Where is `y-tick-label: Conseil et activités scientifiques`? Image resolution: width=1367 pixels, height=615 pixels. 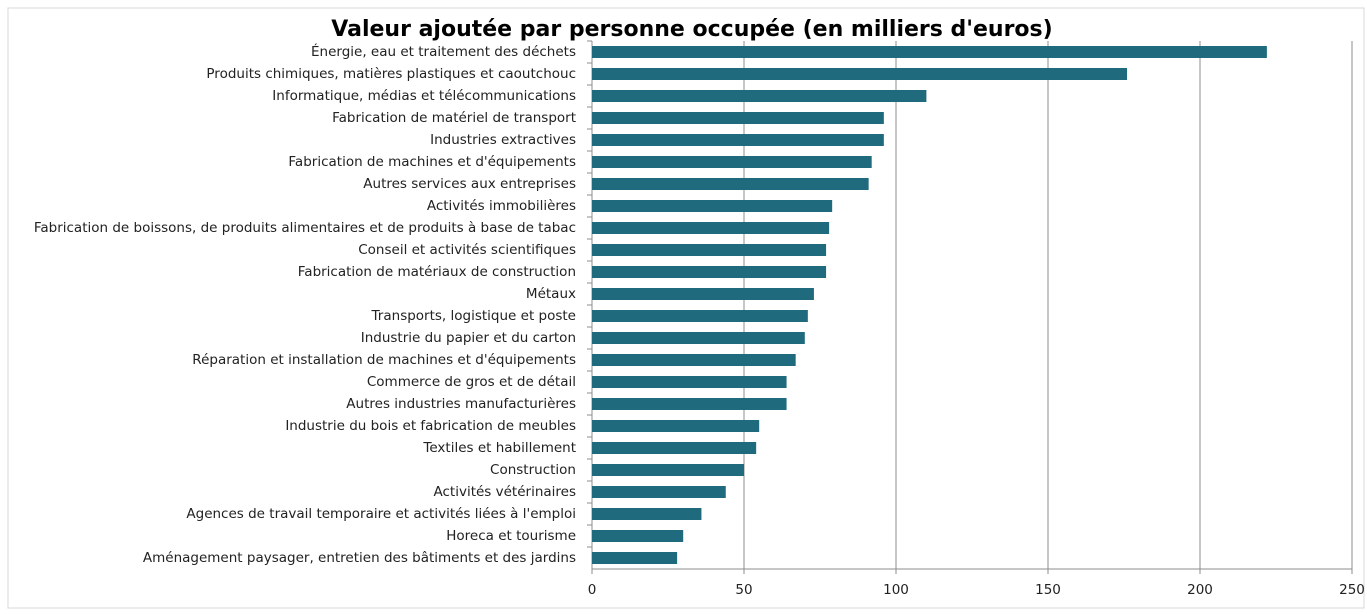
y-tick-label: Conseil et activités scientifiques is located at coordinates (467, 250).